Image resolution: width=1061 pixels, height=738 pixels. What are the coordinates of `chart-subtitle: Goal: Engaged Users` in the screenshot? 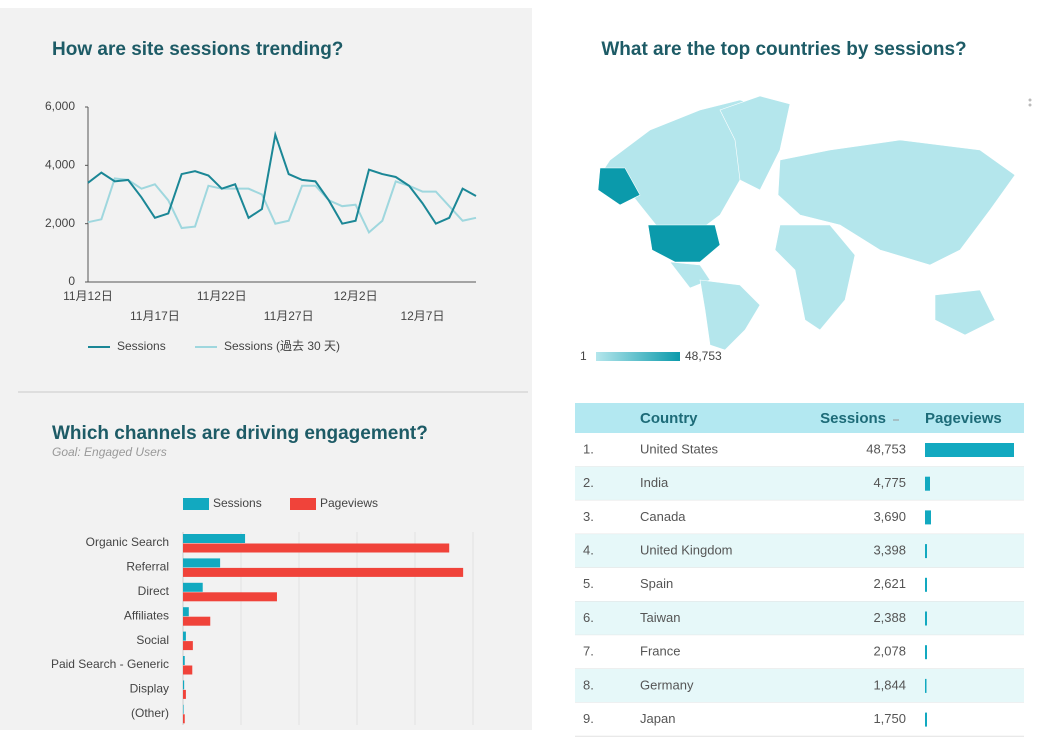 It's located at (109, 452).